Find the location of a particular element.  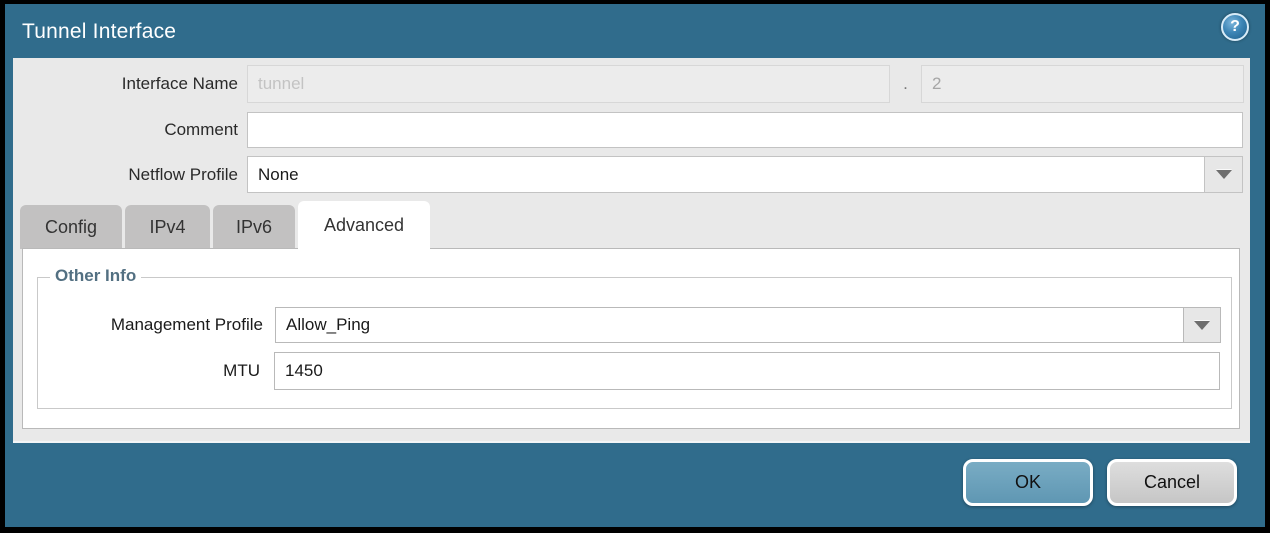

help-icon: ? is located at coordinates (1235, 27).